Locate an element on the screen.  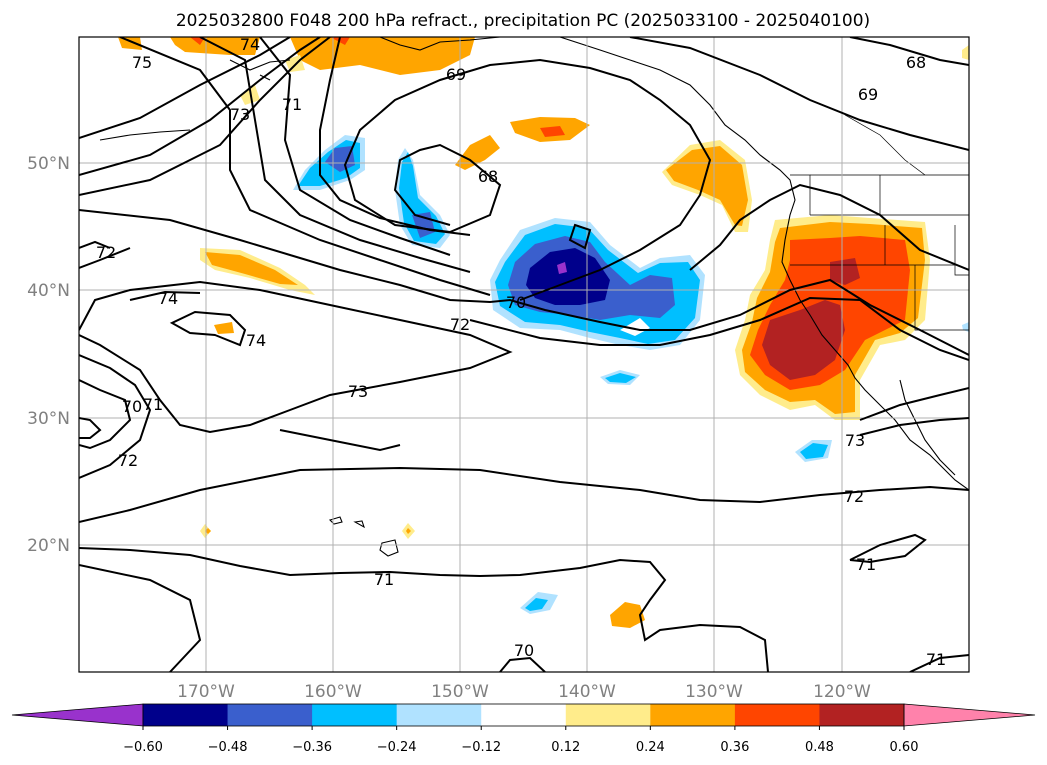
precip-positive-mid-goa is located at coordinates (477, 152).